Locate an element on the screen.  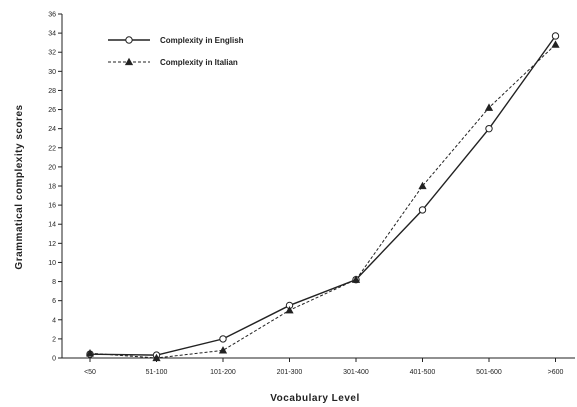
y-tick-label: 14 is located at coordinates (52, 225).